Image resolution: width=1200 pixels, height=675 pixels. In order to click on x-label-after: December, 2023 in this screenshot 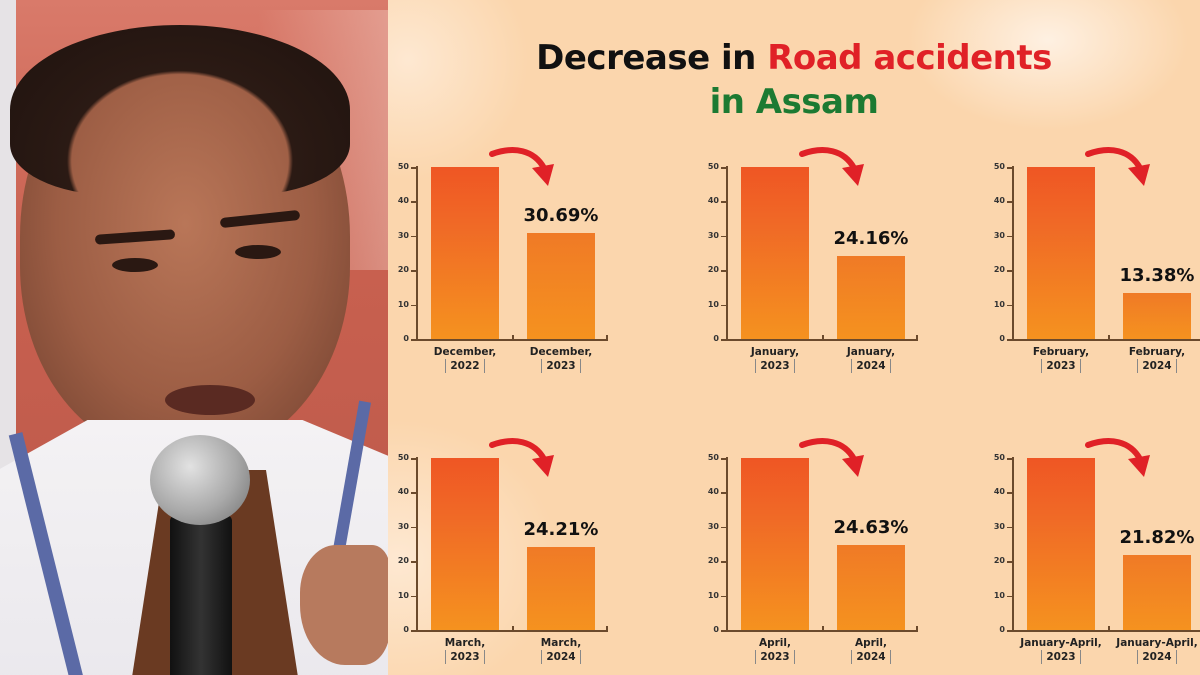, I will do `click(561, 359)`.